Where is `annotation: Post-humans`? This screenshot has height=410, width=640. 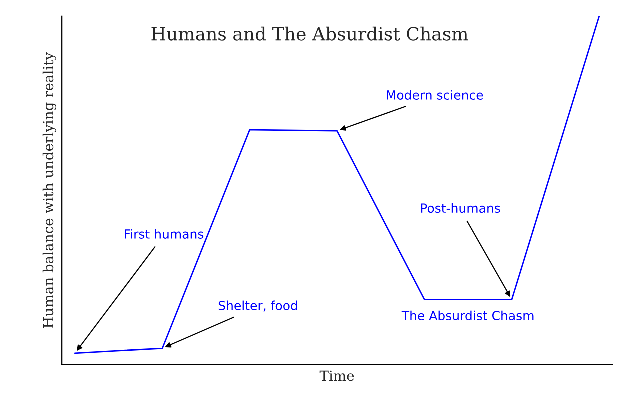
annotation: Post-humans is located at coordinates (460, 208).